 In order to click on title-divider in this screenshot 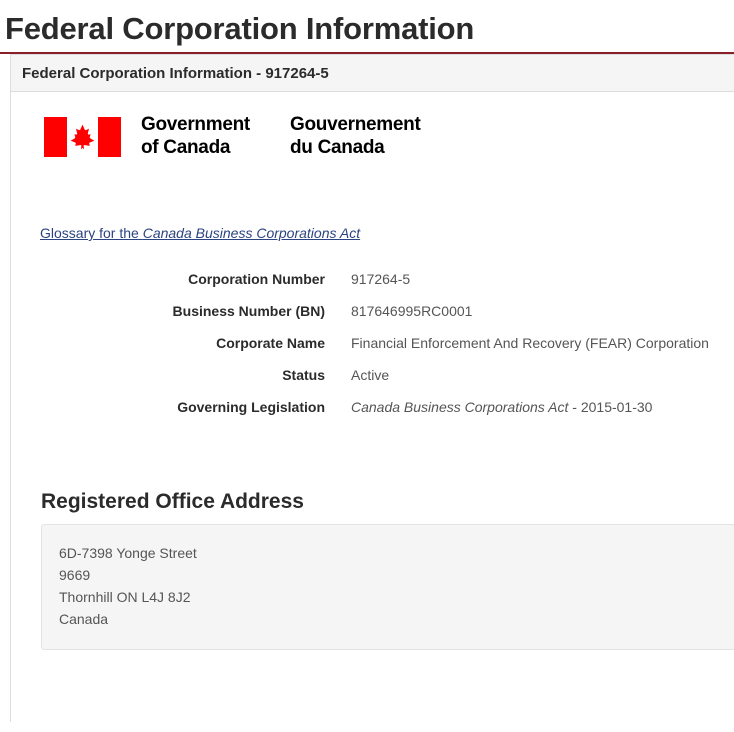, I will do `click(367, 53)`.